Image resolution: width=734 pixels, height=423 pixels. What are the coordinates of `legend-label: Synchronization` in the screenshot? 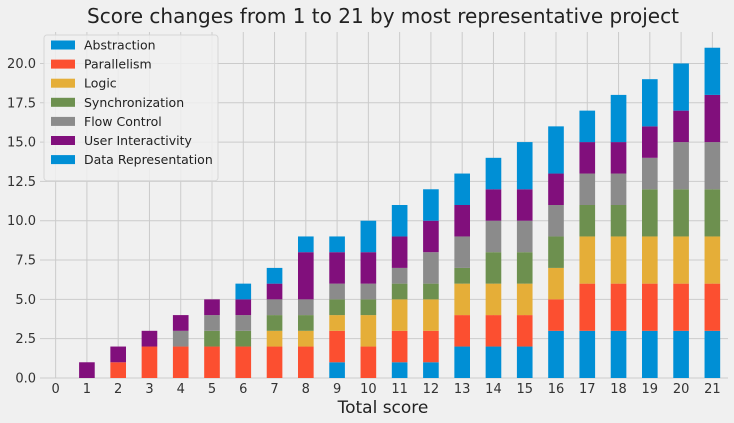 It's located at (134, 102).